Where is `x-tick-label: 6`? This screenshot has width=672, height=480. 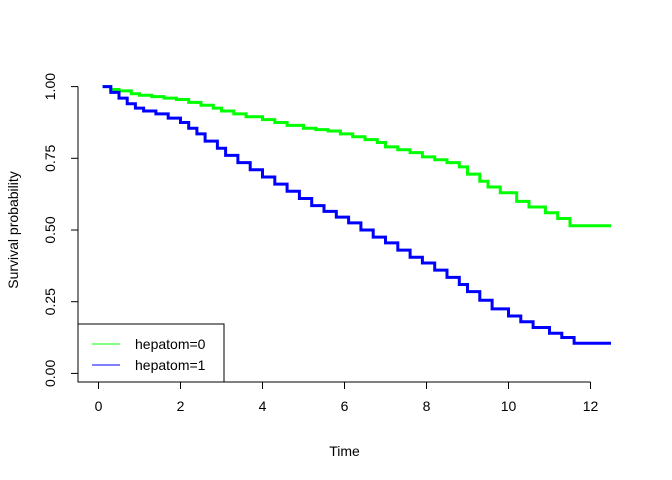 x-tick-label: 6 is located at coordinates (345, 406).